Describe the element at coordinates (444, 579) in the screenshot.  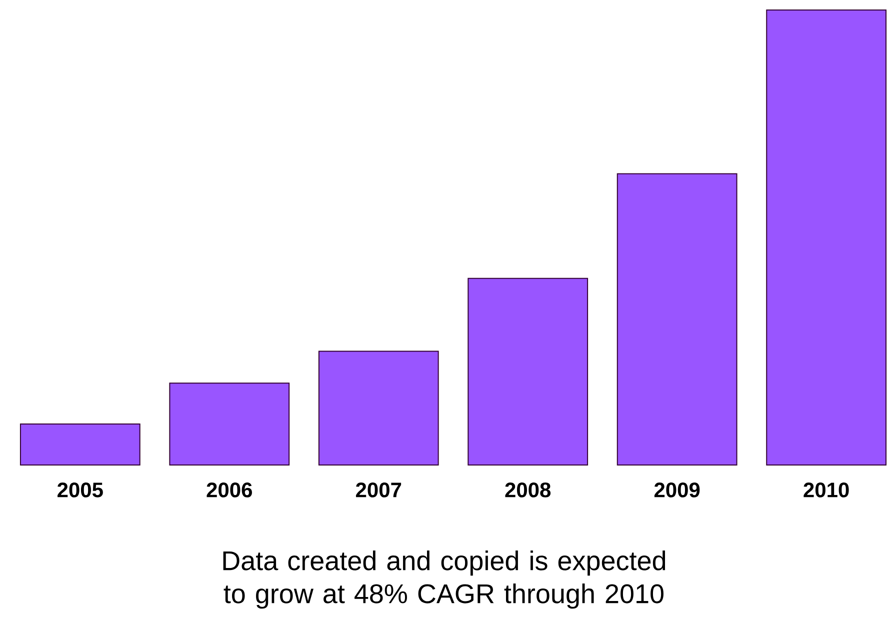
I see `text: Data created and copied is expected to grow at 48% CAGR through 2010` at that location.